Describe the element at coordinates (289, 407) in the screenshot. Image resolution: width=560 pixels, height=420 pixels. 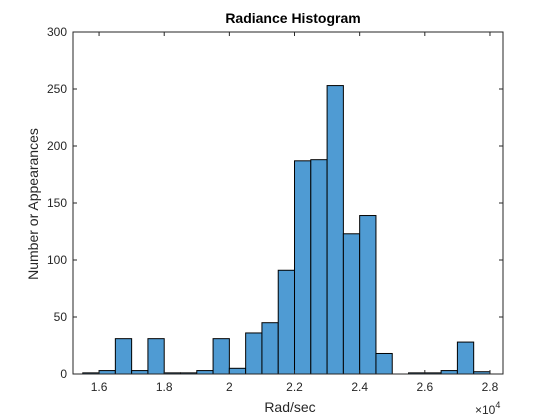
I see `x-axis-label: Rad/sec` at that location.